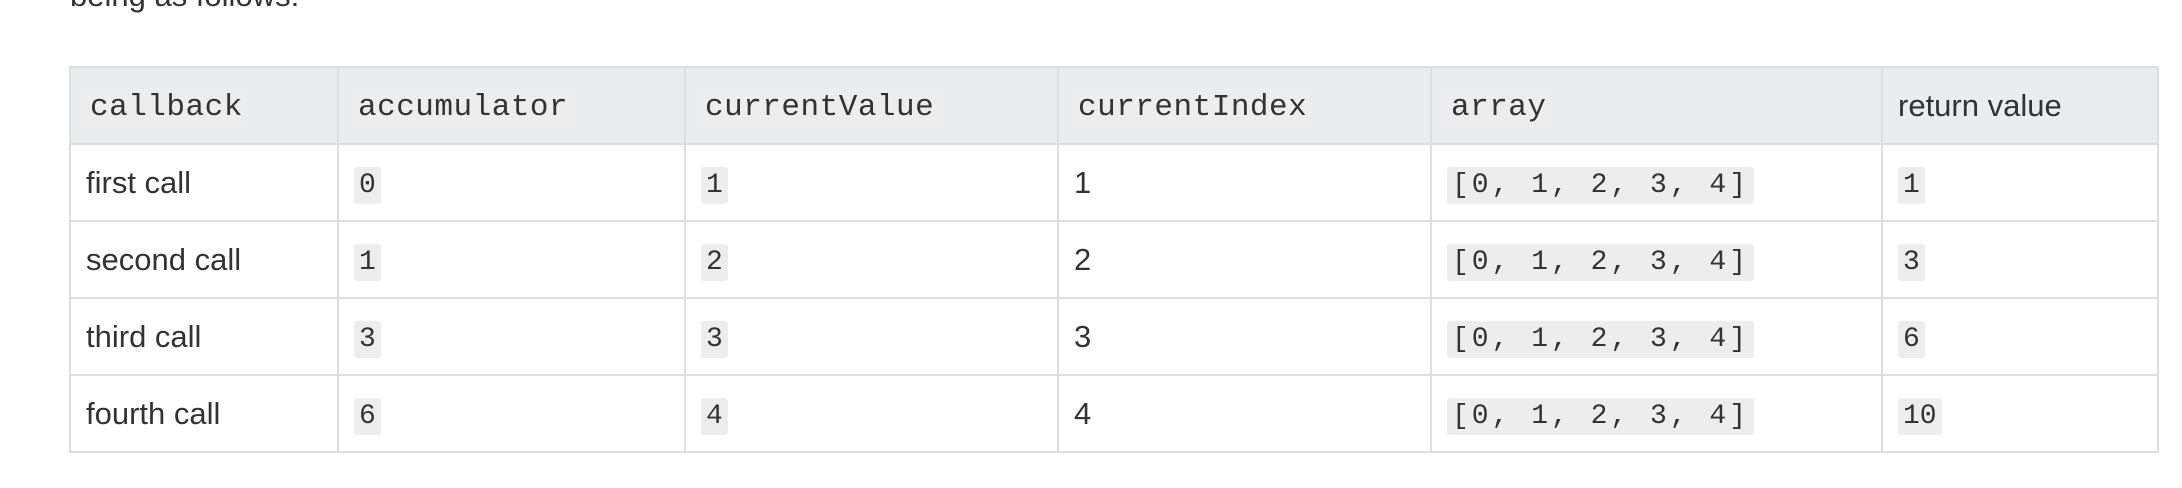  Describe the element at coordinates (2020, 413) in the screenshot. I see `cell-return-value: 10` at that location.